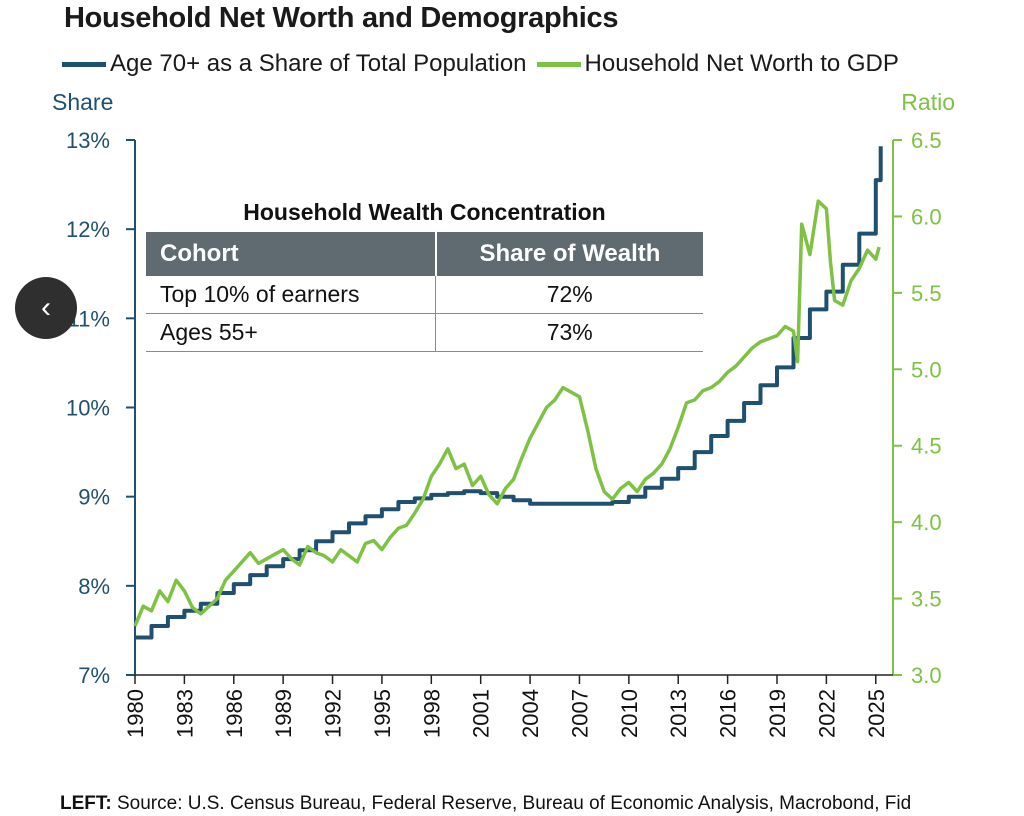  I want to click on x-tick-label: 2010, so click(629, 713).